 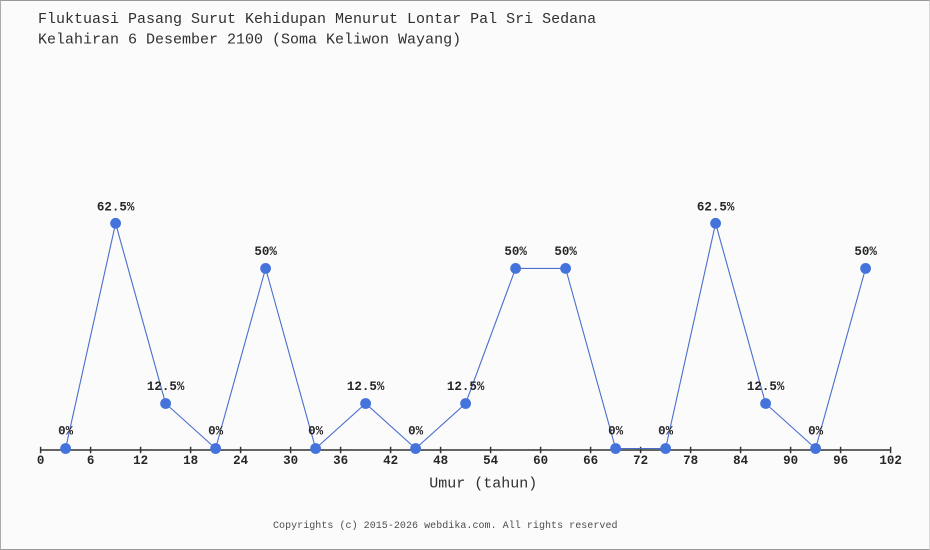 I want to click on svg-text: 42, so click(x=390, y=461).